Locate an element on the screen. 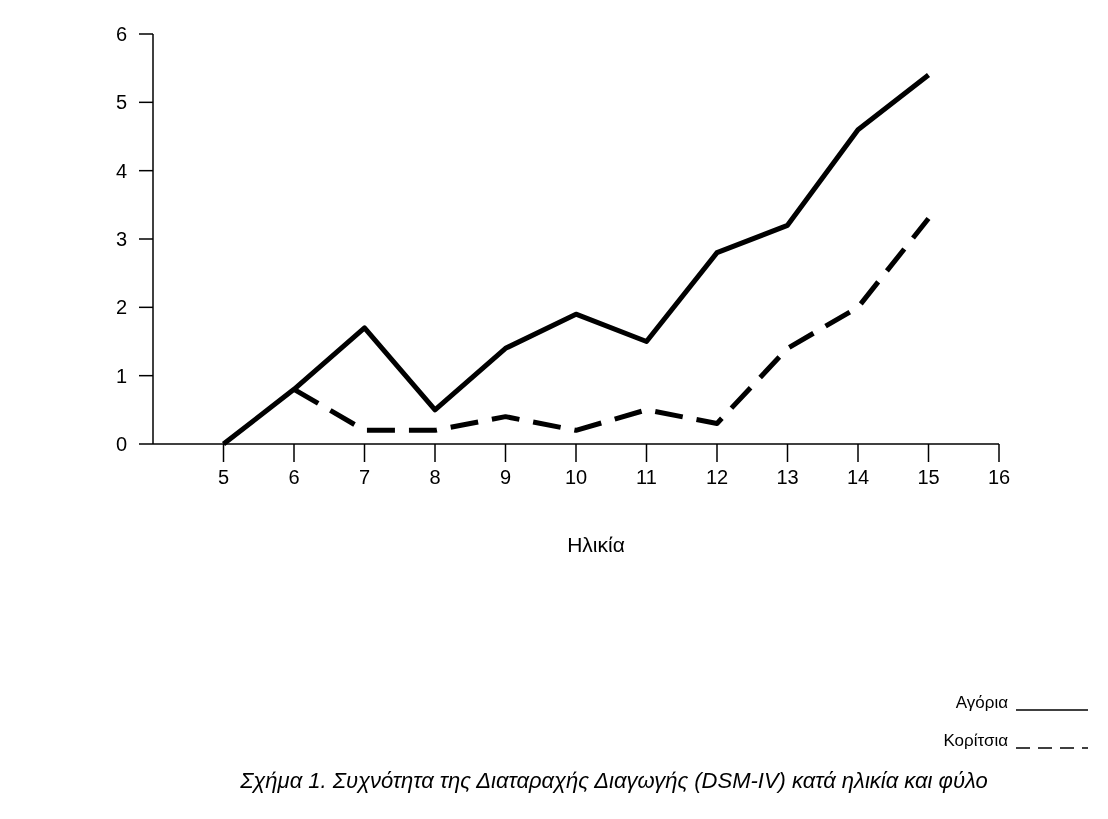 The image size is (1108, 819). text: Σχήμα 1. Συχνότητα της Διαταραχής Διαγωγής (DSM-IV) κατά ηλικία και φύλο is located at coordinates (613, 780).